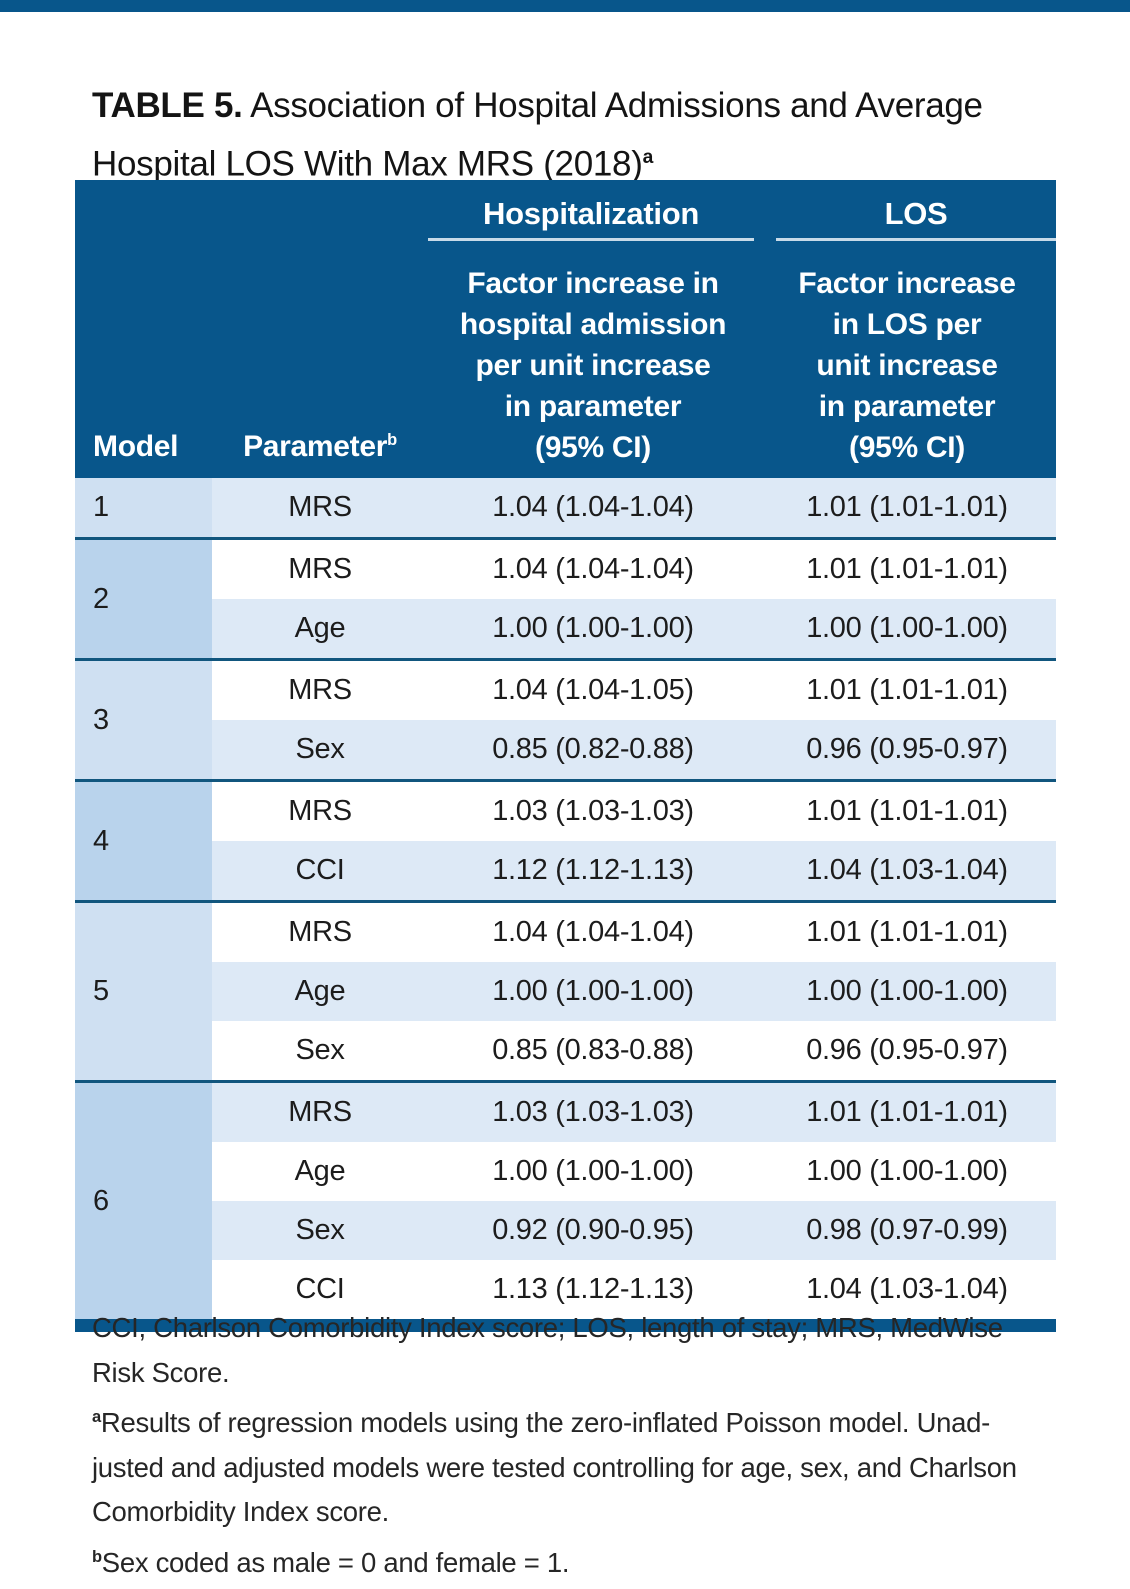 Image resolution: width=1130 pixels, height=1589 pixels. Describe the element at coordinates (251, 210) in the screenshot. I see `spanner-spacer` at that location.